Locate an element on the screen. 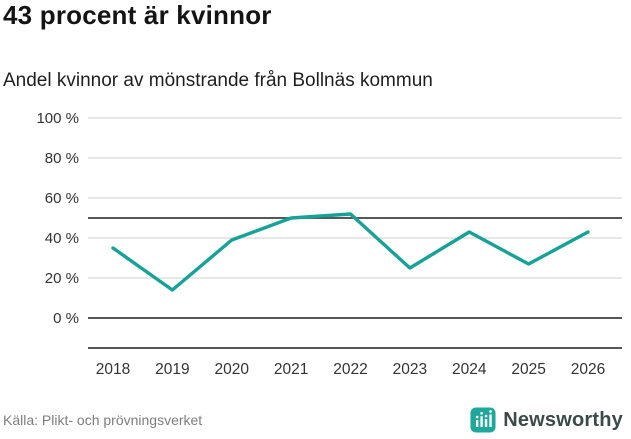 Image resolution: width=631 pixels, height=439 pixels. y-tick-label: 40 % is located at coordinates (62, 238).